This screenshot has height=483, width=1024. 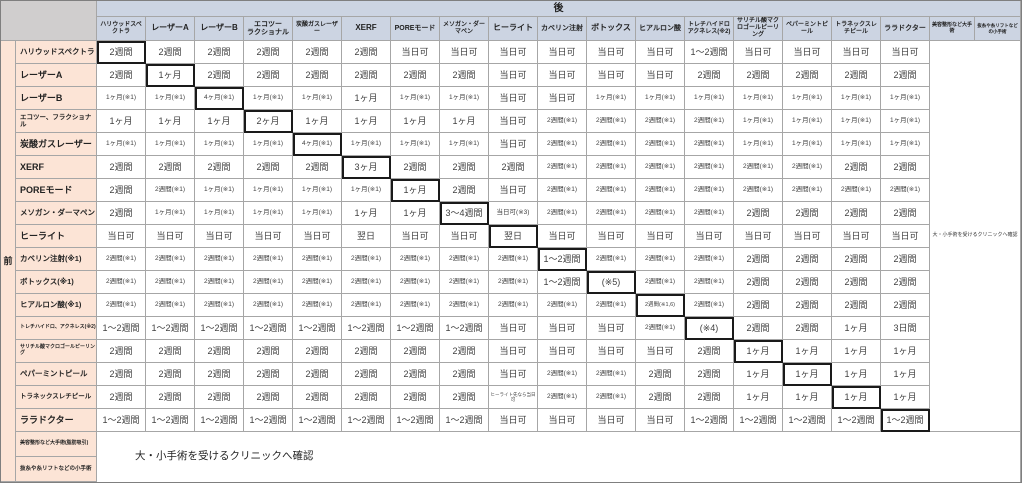 I want to click on column-header-6: POREモード, so click(x=415, y=29).